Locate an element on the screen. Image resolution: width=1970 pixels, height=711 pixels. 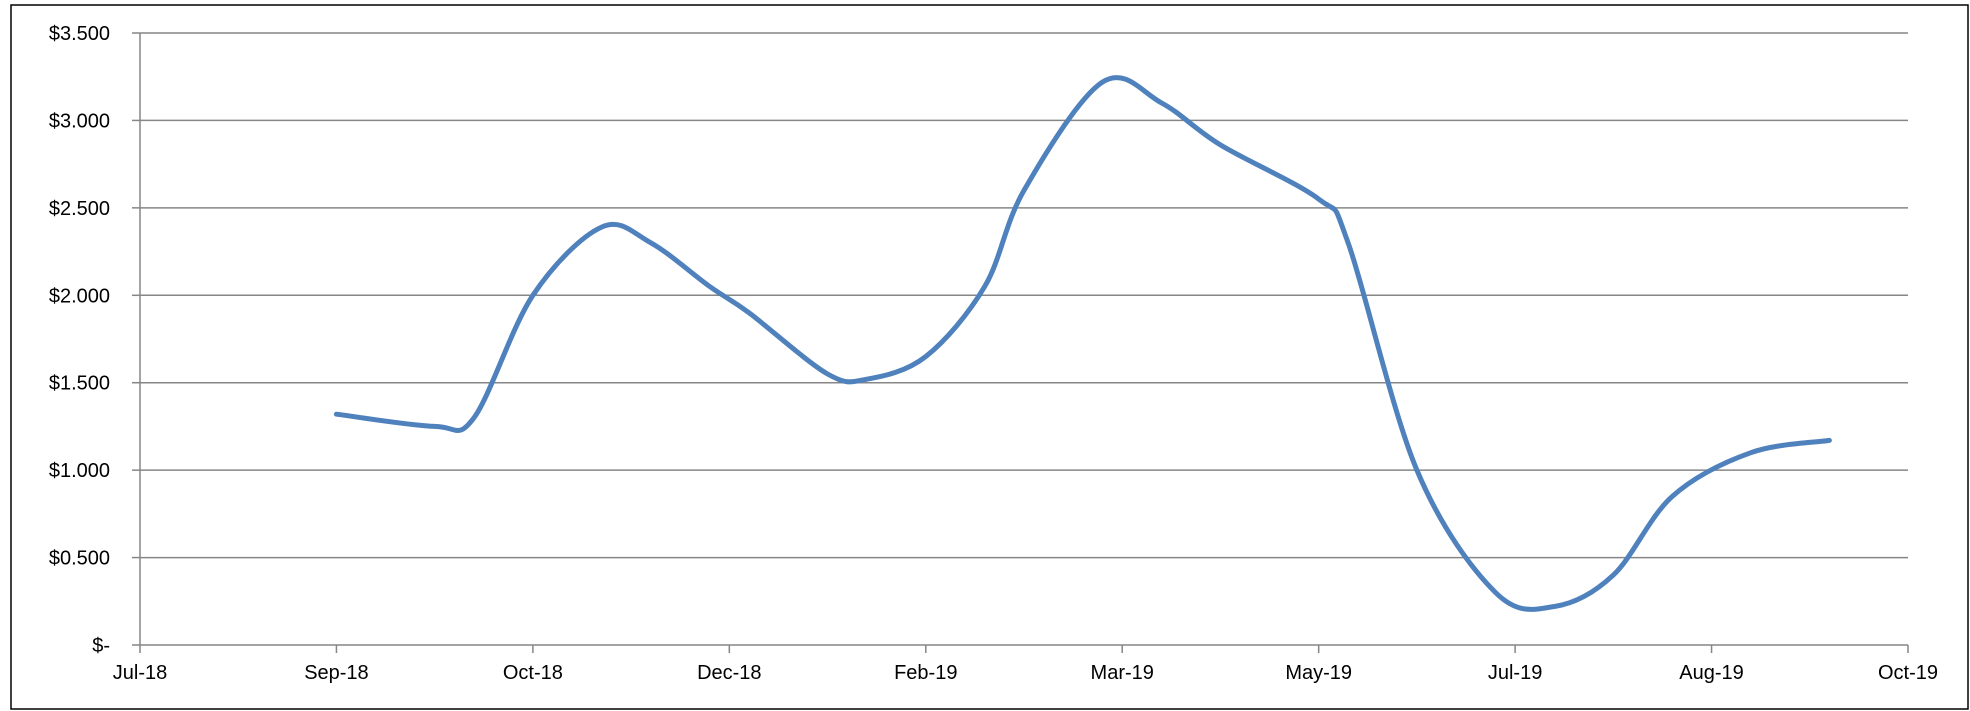
y-tick-label: $1.500 is located at coordinates (79, 384).